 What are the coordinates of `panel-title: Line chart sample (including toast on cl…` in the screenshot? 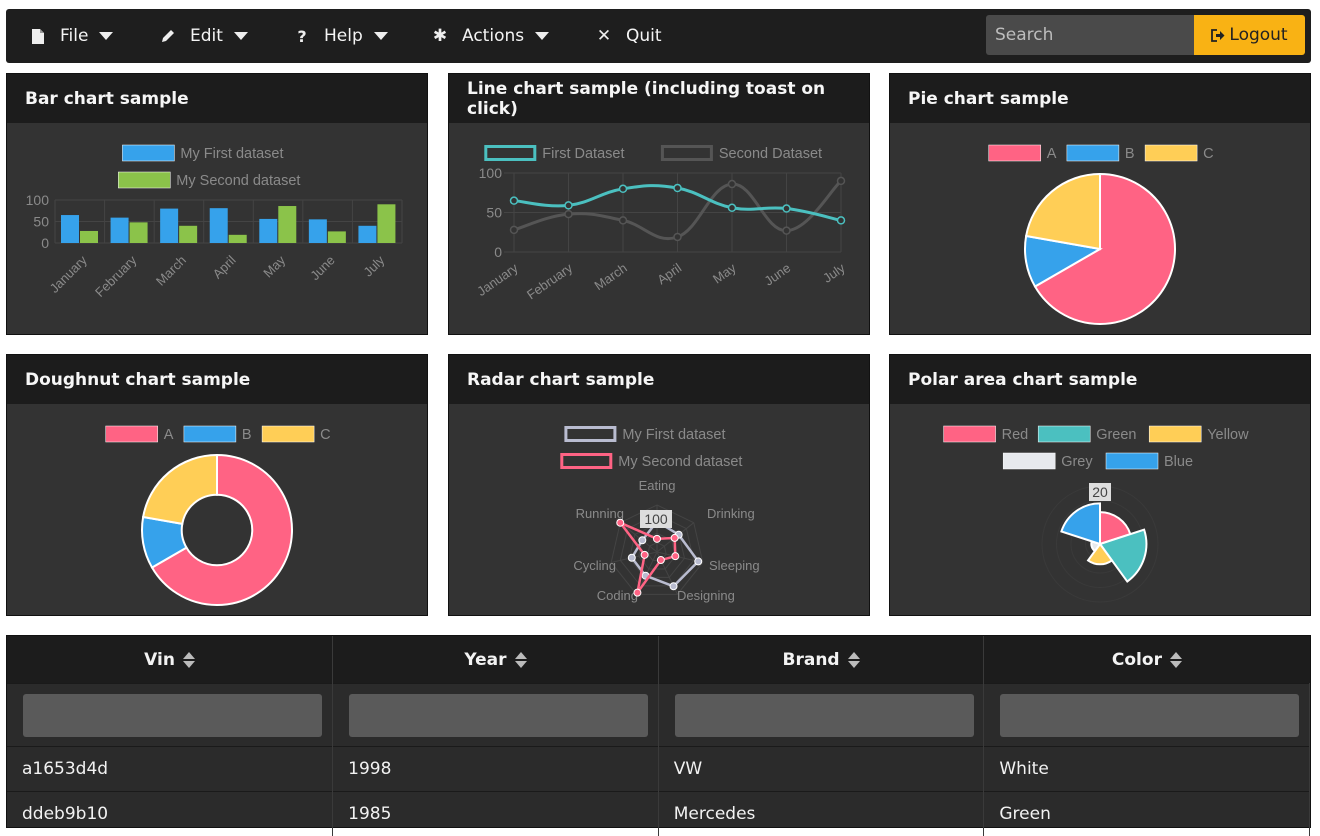 It's located at (659, 98).